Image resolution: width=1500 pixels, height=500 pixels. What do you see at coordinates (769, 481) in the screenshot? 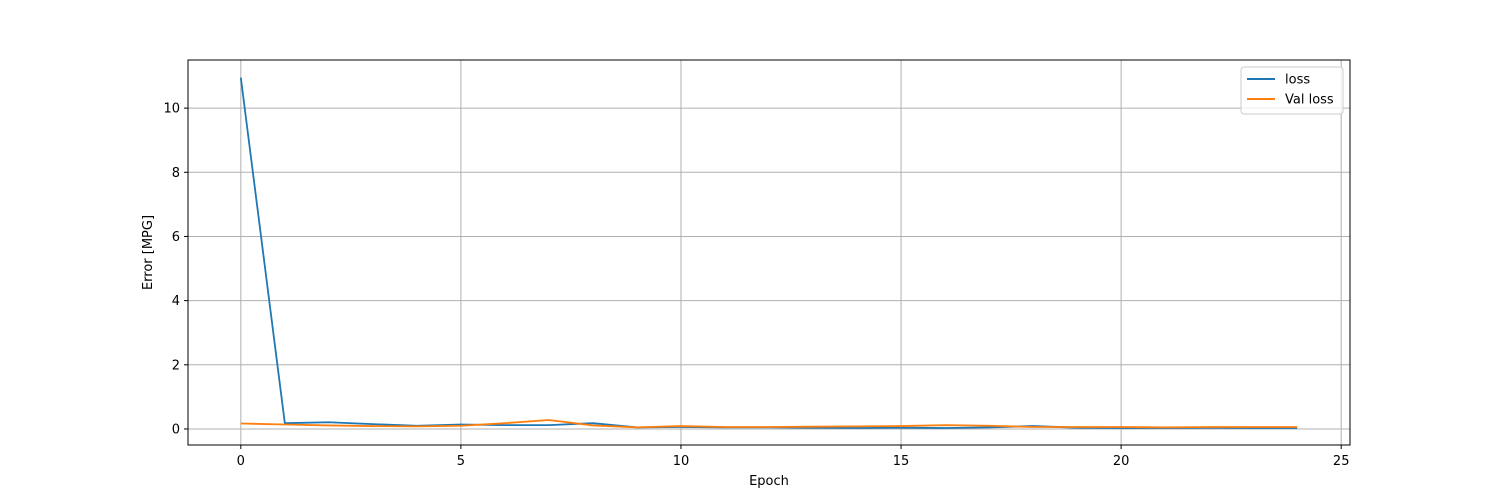
I see `x-axis-label: Epoch` at bounding box center [769, 481].